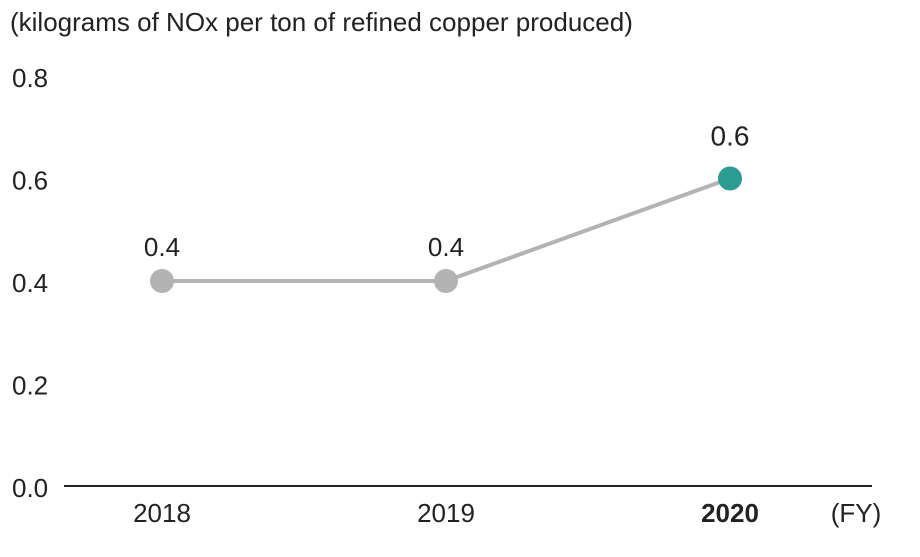  What do you see at coordinates (30, 78) in the screenshot?
I see `y-tick-label: 0.8` at bounding box center [30, 78].